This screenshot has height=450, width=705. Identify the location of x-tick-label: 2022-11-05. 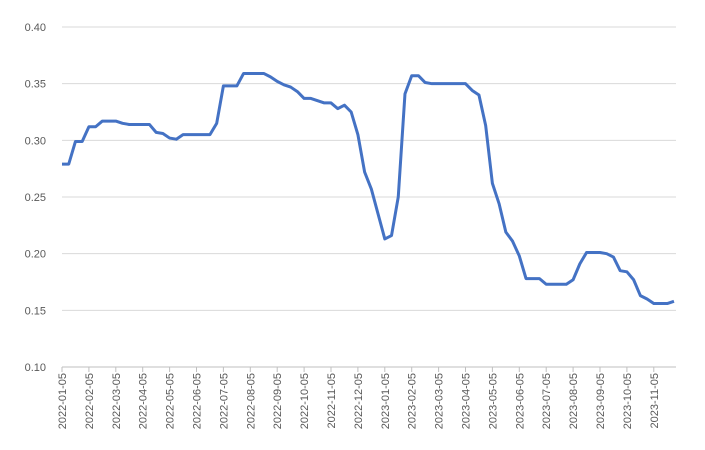
(332, 400).